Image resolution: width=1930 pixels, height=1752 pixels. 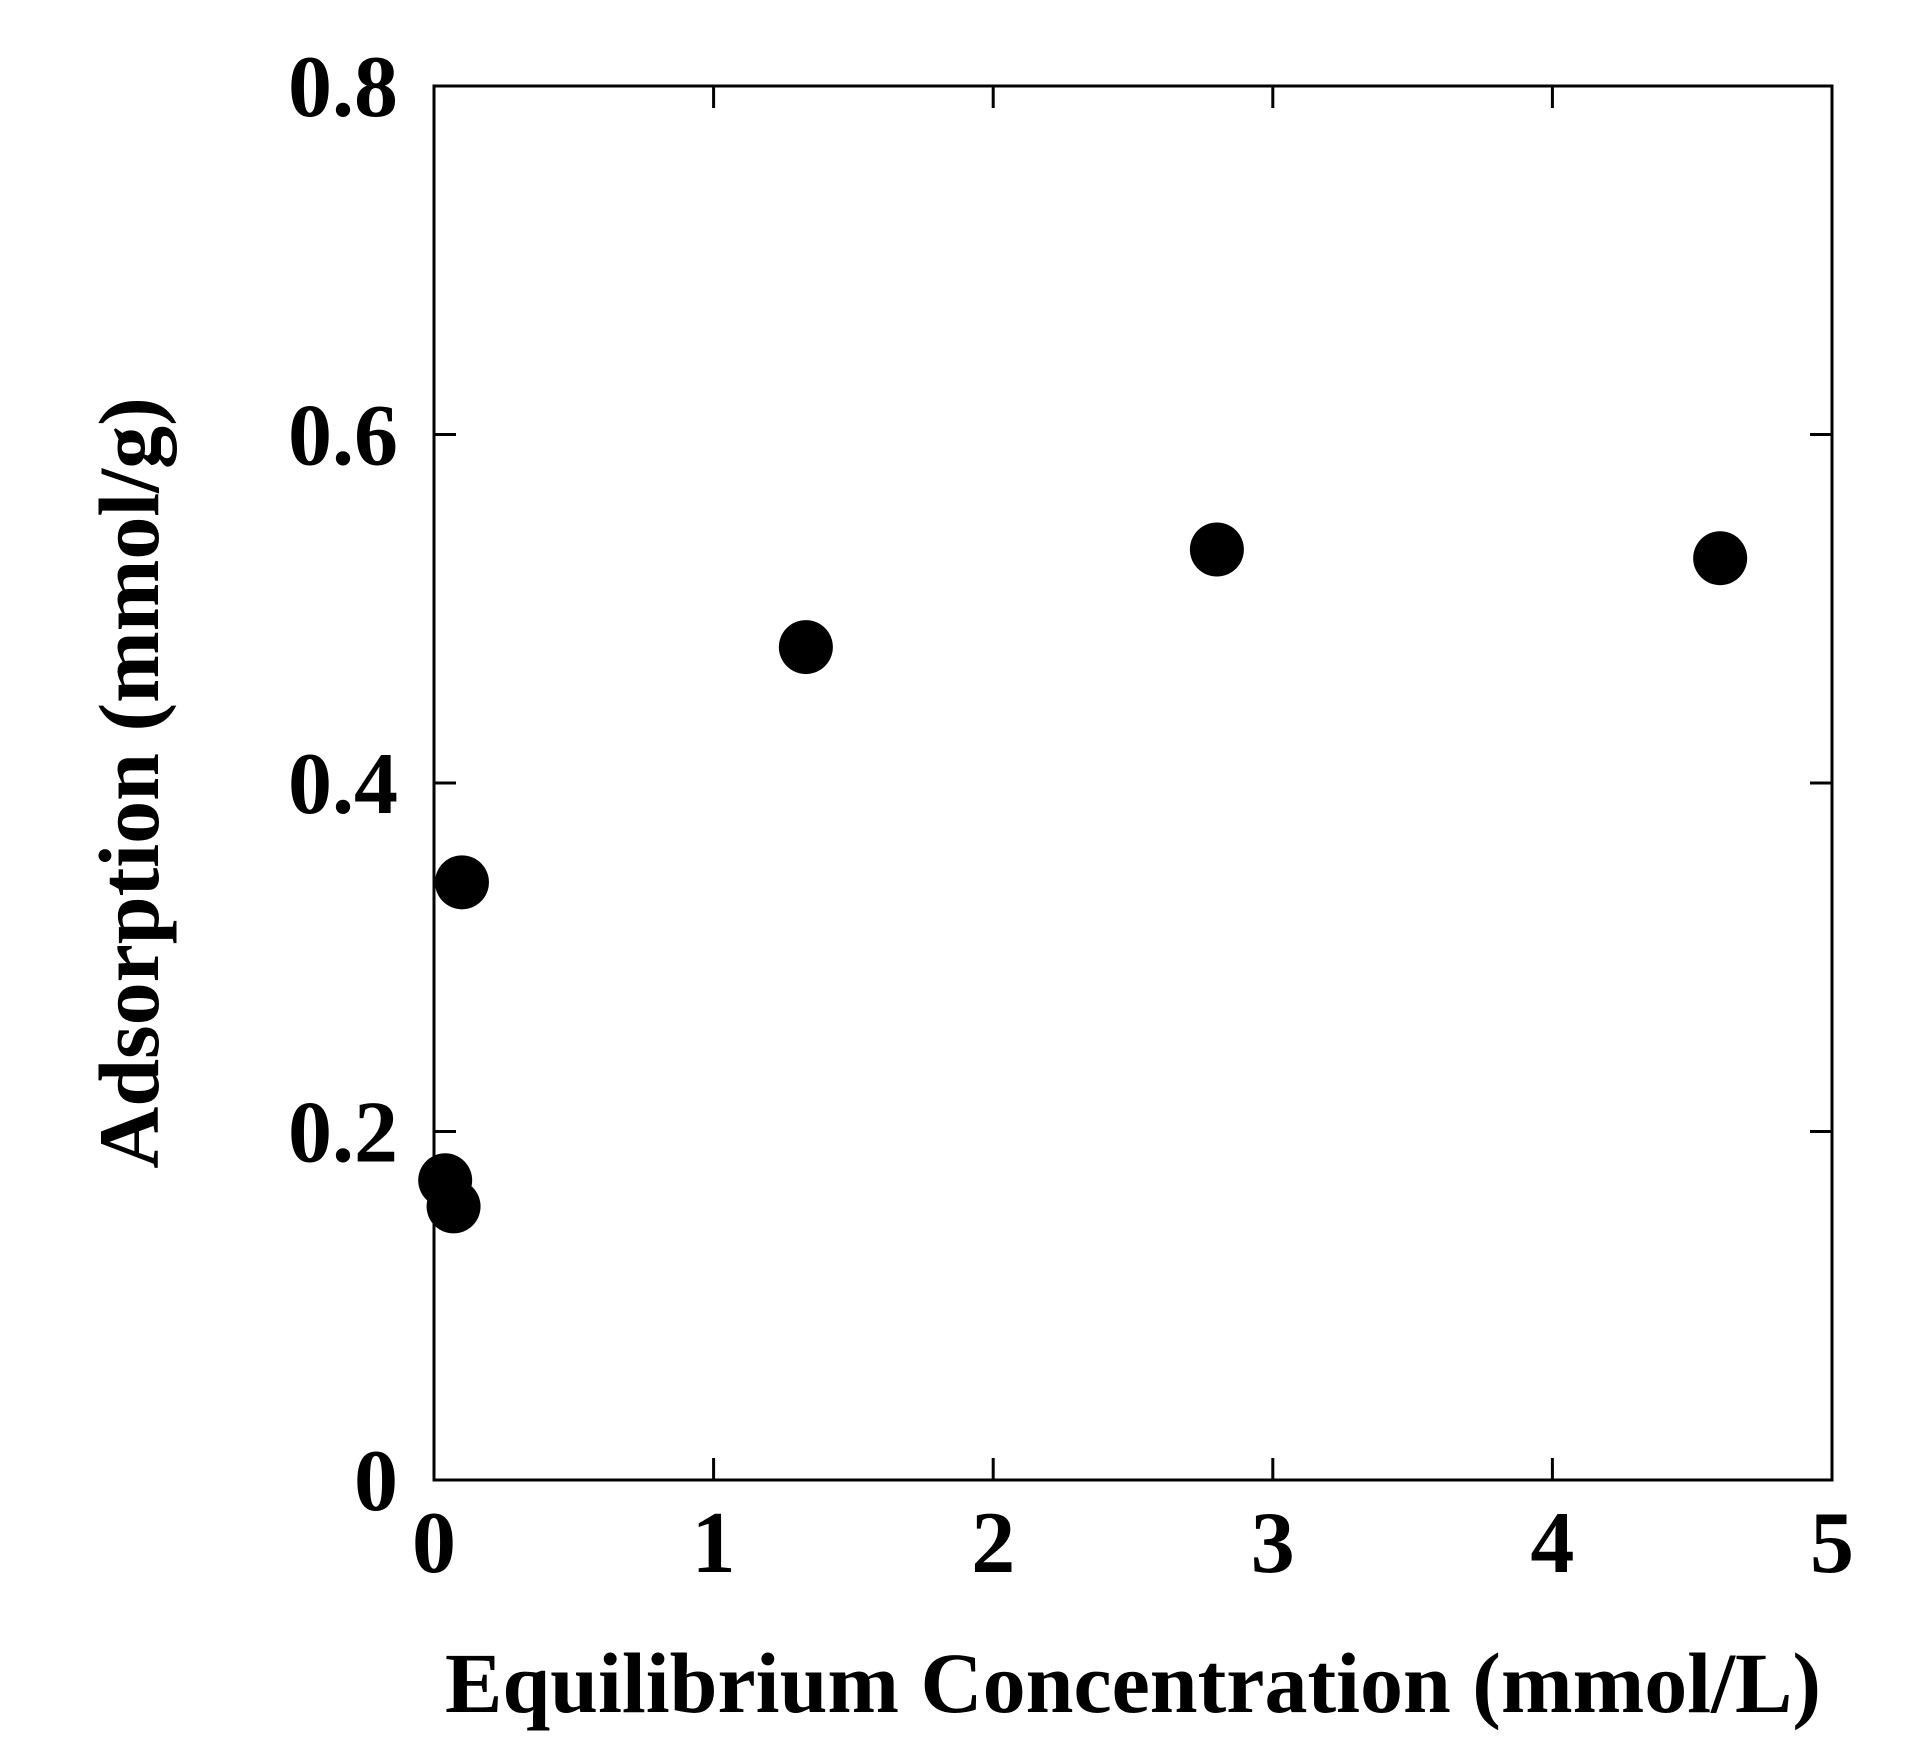 What do you see at coordinates (1552, 1543) in the screenshot?
I see `x-tick-label: 4` at bounding box center [1552, 1543].